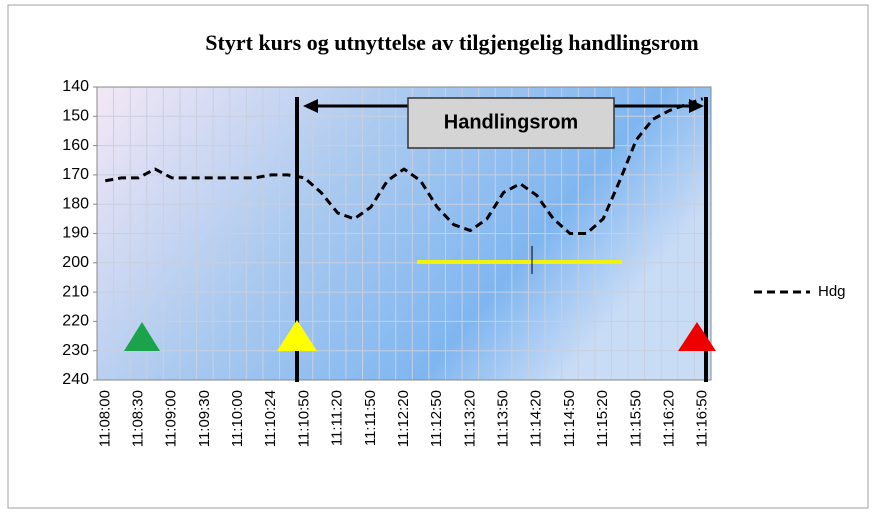  Describe the element at coordinates (75, 262) in the screenshot. I see `y-tick-label: 200` at that location.